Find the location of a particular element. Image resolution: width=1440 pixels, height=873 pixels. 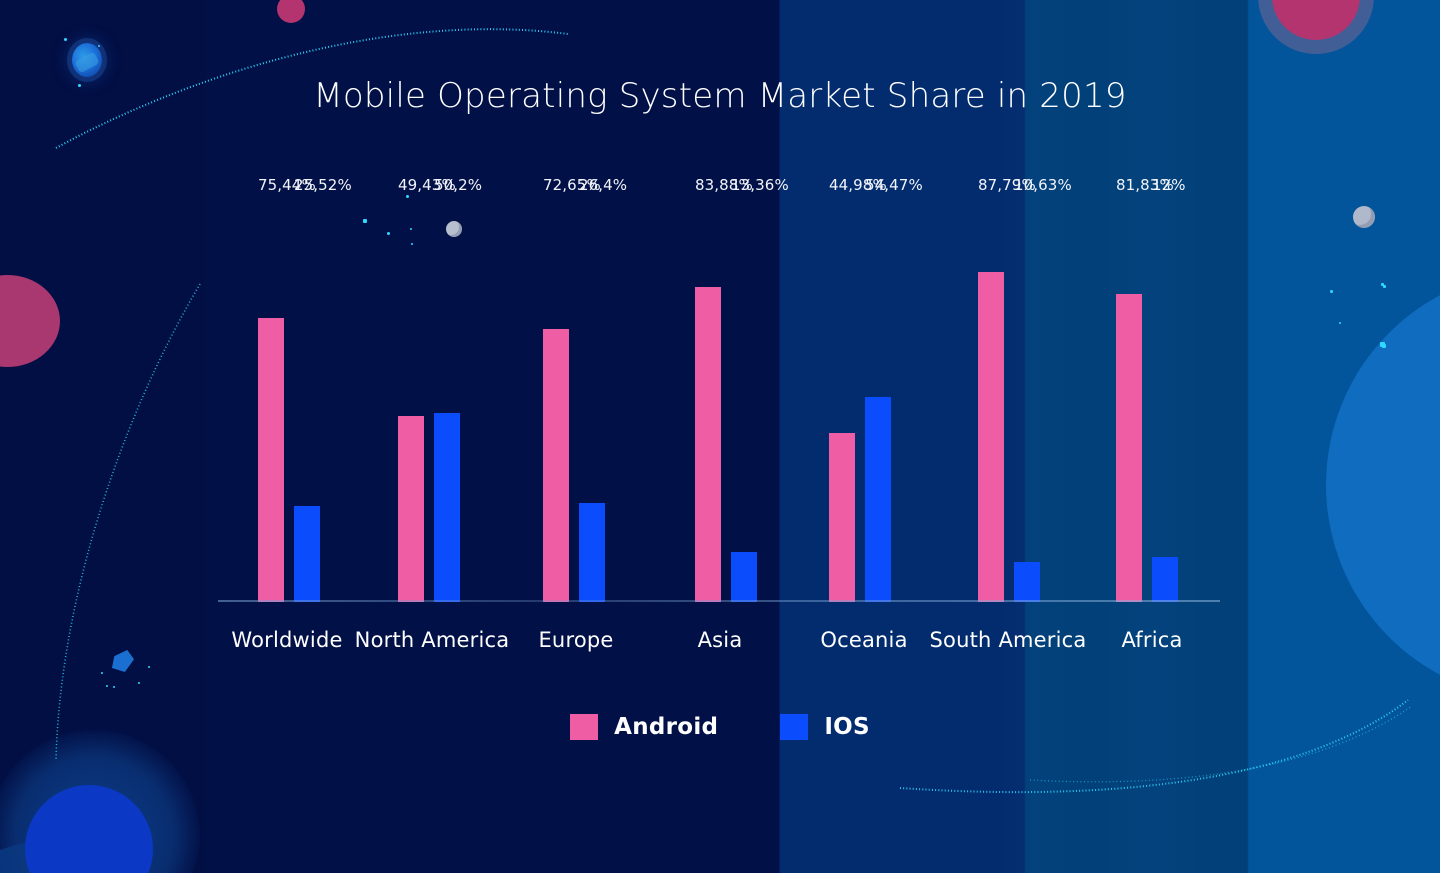

bar-ios-africa: 12% is located at coordinates (1169, 389).